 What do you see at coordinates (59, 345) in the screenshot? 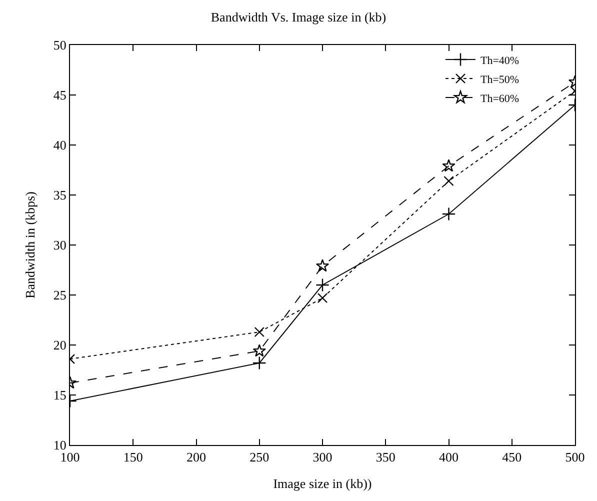
I see `y-tick-label: 20` at bounding box center [59, 345].